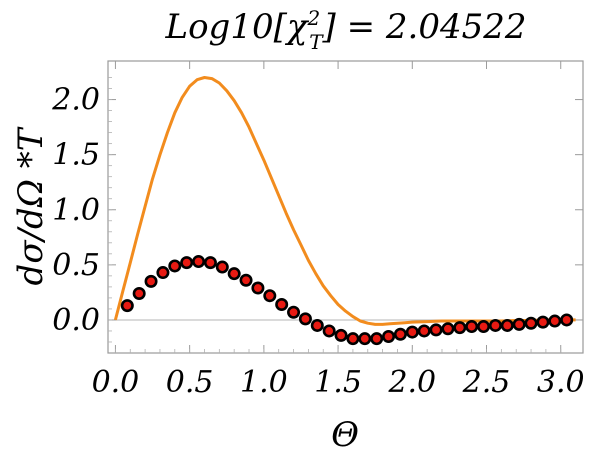 Image resolution: width=589 pixels, height=460 pixels. Describe the element at coordinates (424, 27) in the screenshot. I see `title-suffix: ] = 2.04522` at that location.